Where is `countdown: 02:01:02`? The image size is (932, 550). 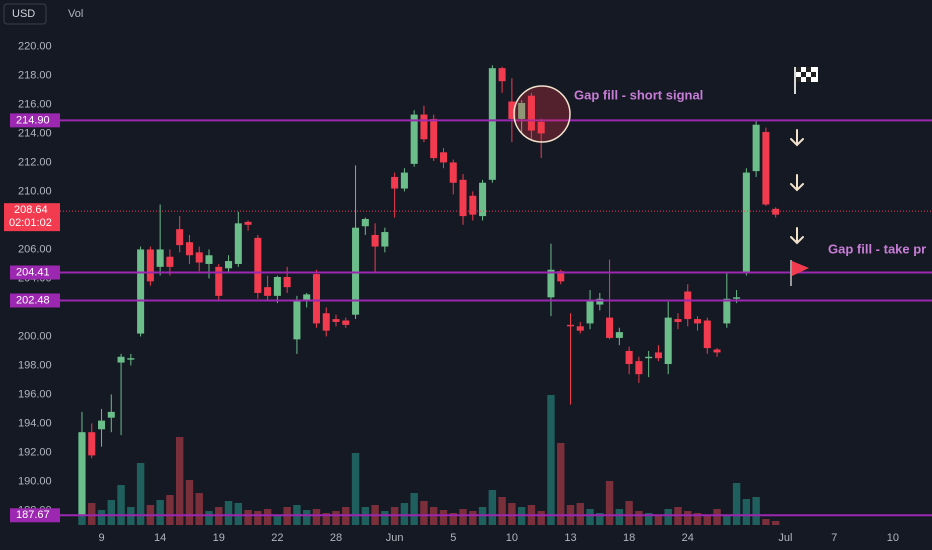
countdown: 02:01:02 is located at coordinates (30, 223).